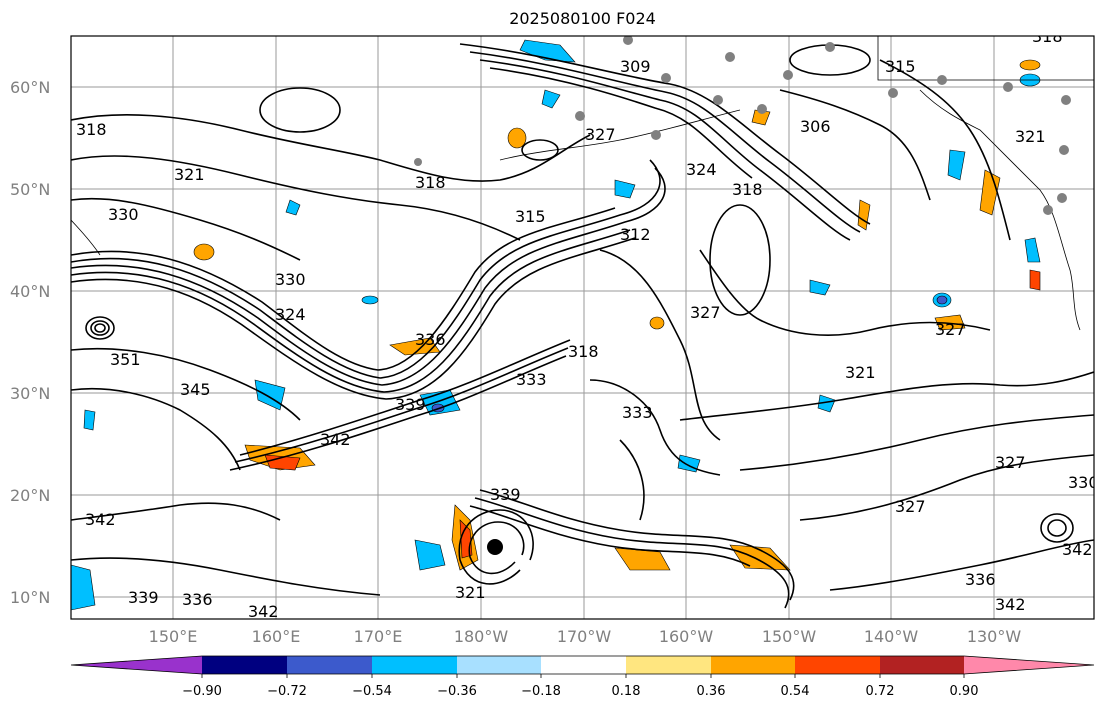 The width and height of the screenshot is (1105, 712). I want to click on colorbar-tick-label: −0.18, so click(541, 691).